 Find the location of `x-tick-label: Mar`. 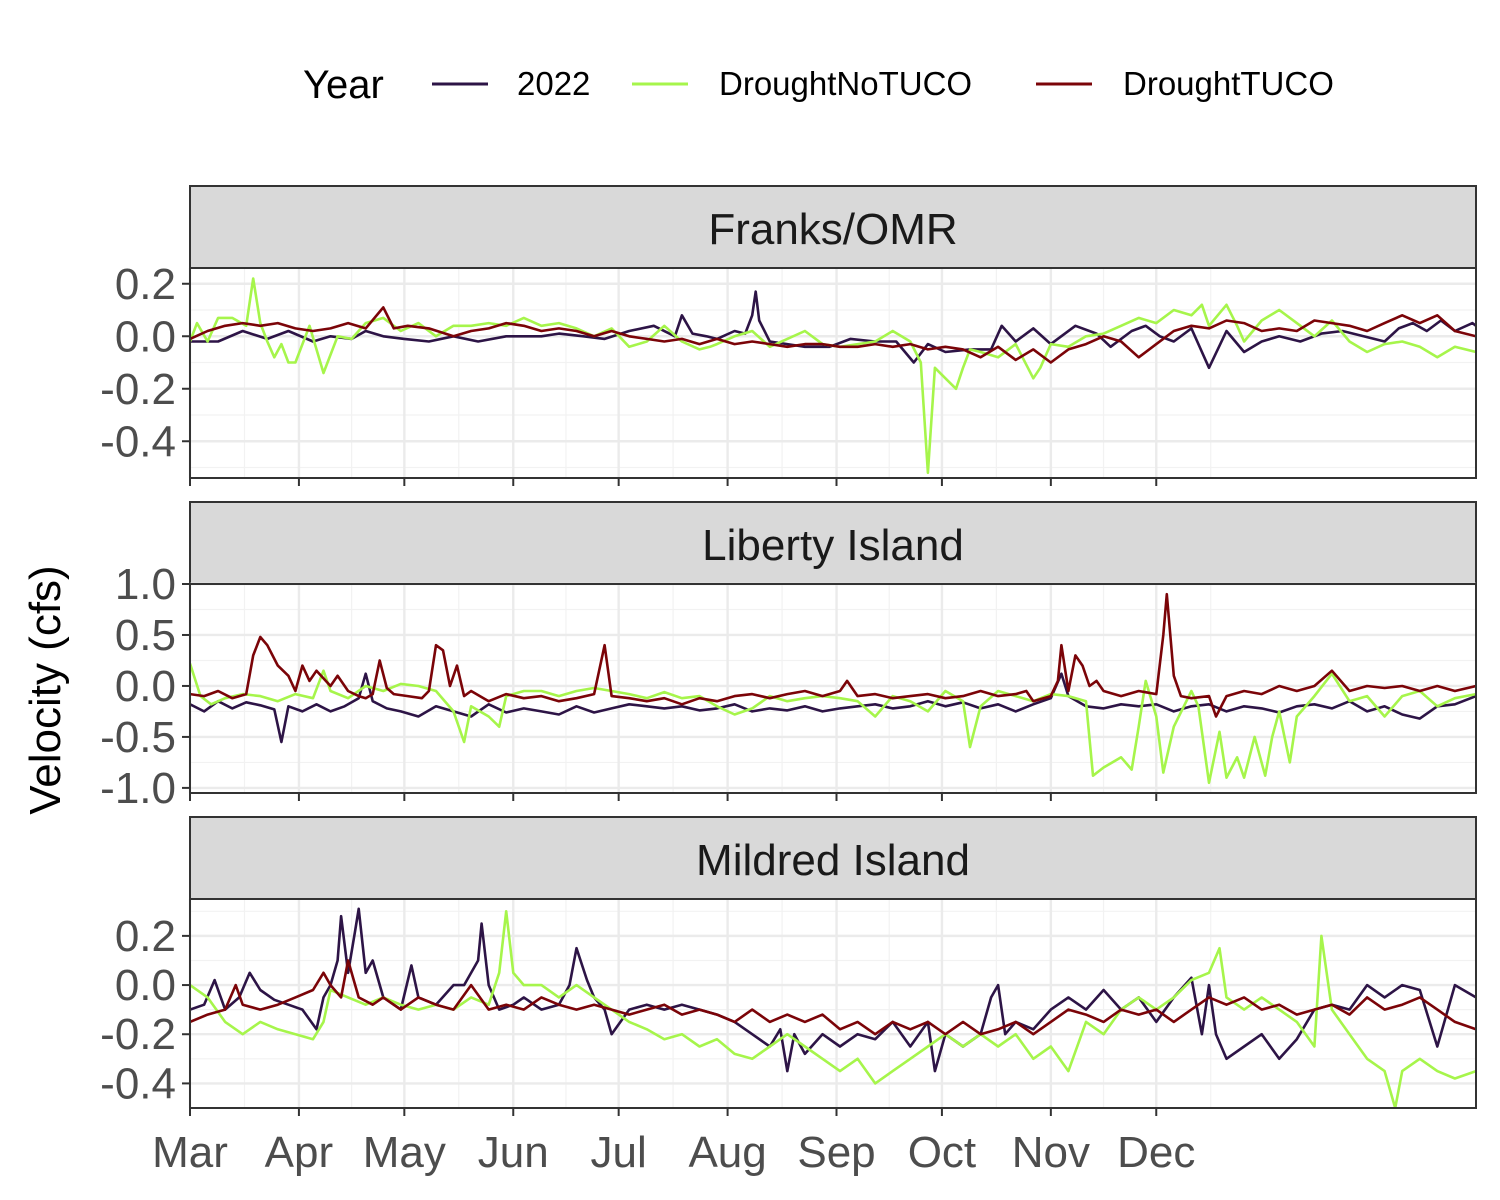

x-tick-label: Mar is located at coordinates (190, 1152).